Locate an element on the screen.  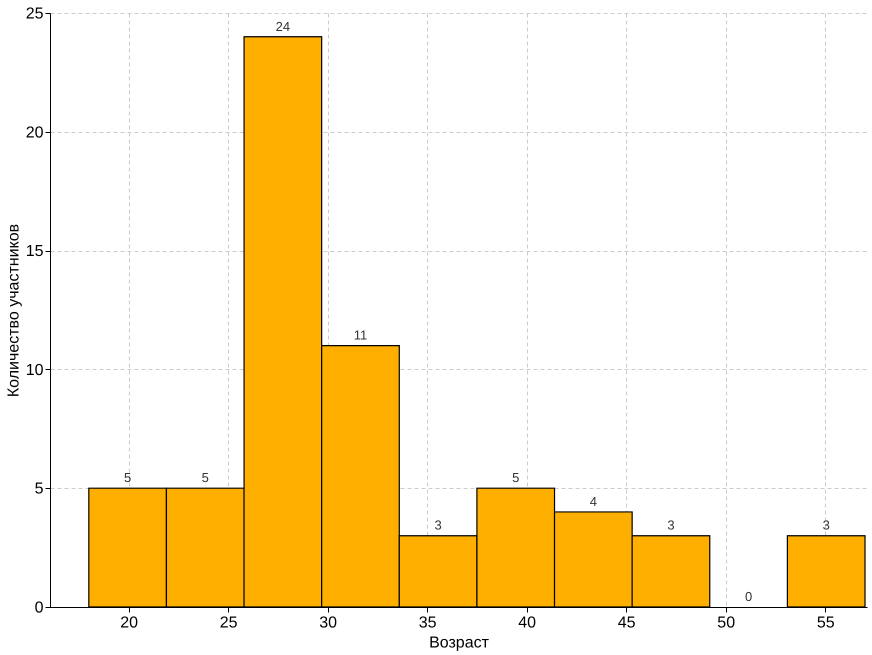
y-tick-label: 0 is located at coordinates (39, 608).